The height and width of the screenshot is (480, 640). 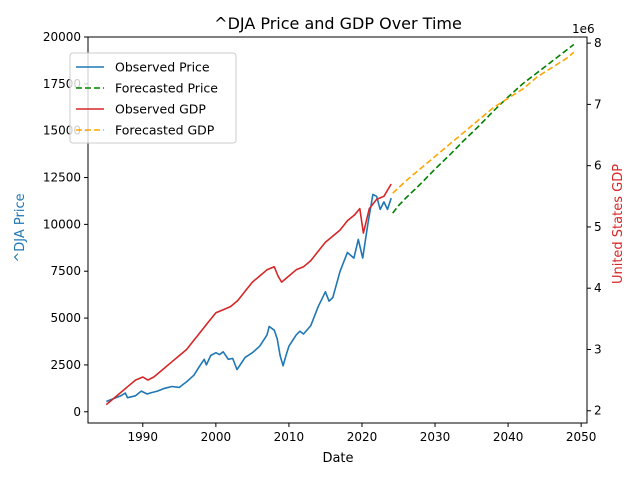 What do you see at coordinates (598, 288) in the screenshot?
I see `y-right-tick-label: 4` at bounding box center [598, 288].